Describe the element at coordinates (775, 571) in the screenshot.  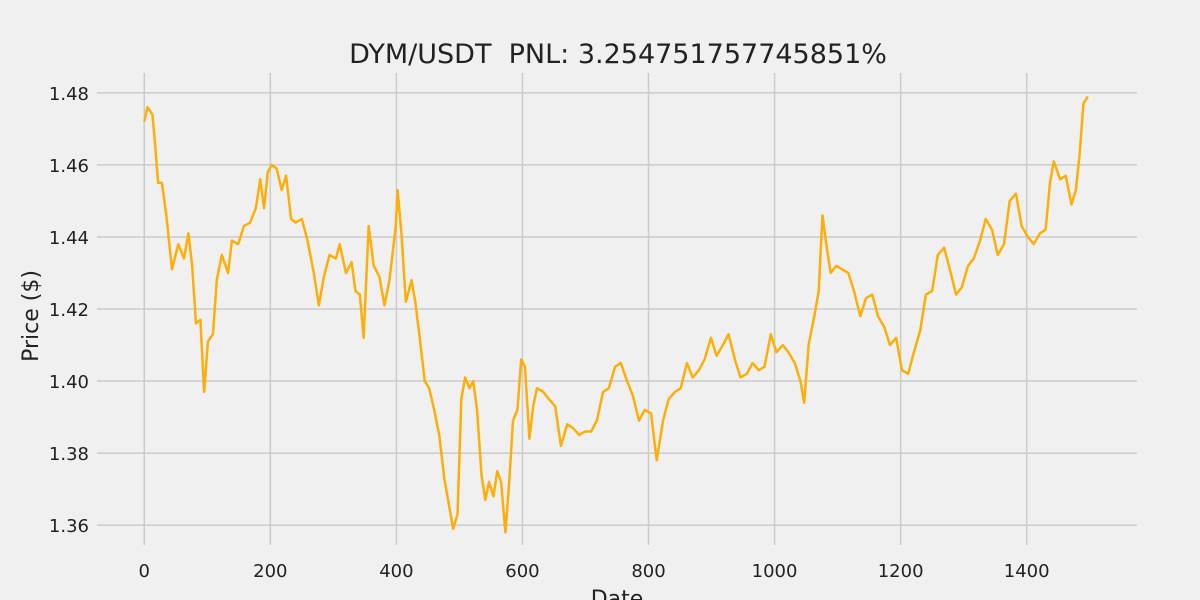
I see `x-tick-label: 1000` at that location.